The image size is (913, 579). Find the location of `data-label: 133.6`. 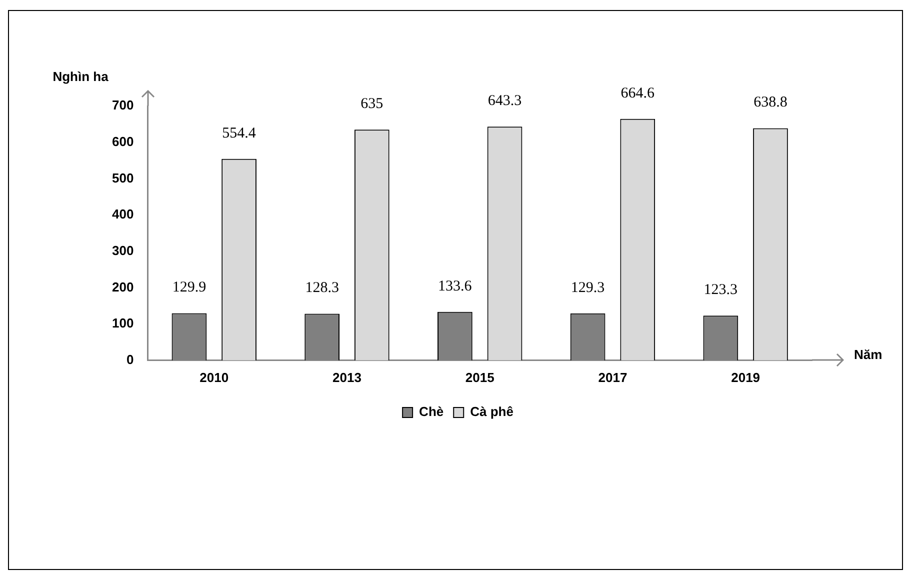

data-label: 133.6 is located at coordinates (455, 286).